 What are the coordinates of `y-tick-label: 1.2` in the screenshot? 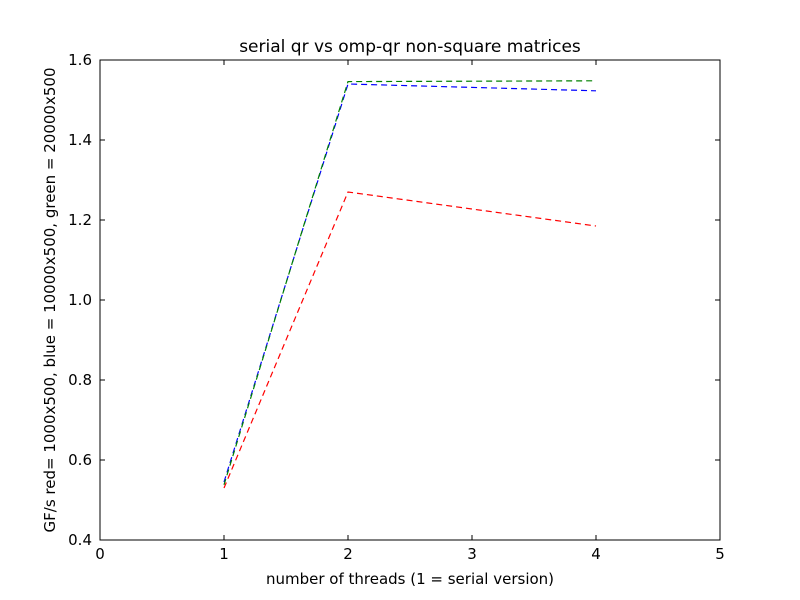 It's located at (80, 220).